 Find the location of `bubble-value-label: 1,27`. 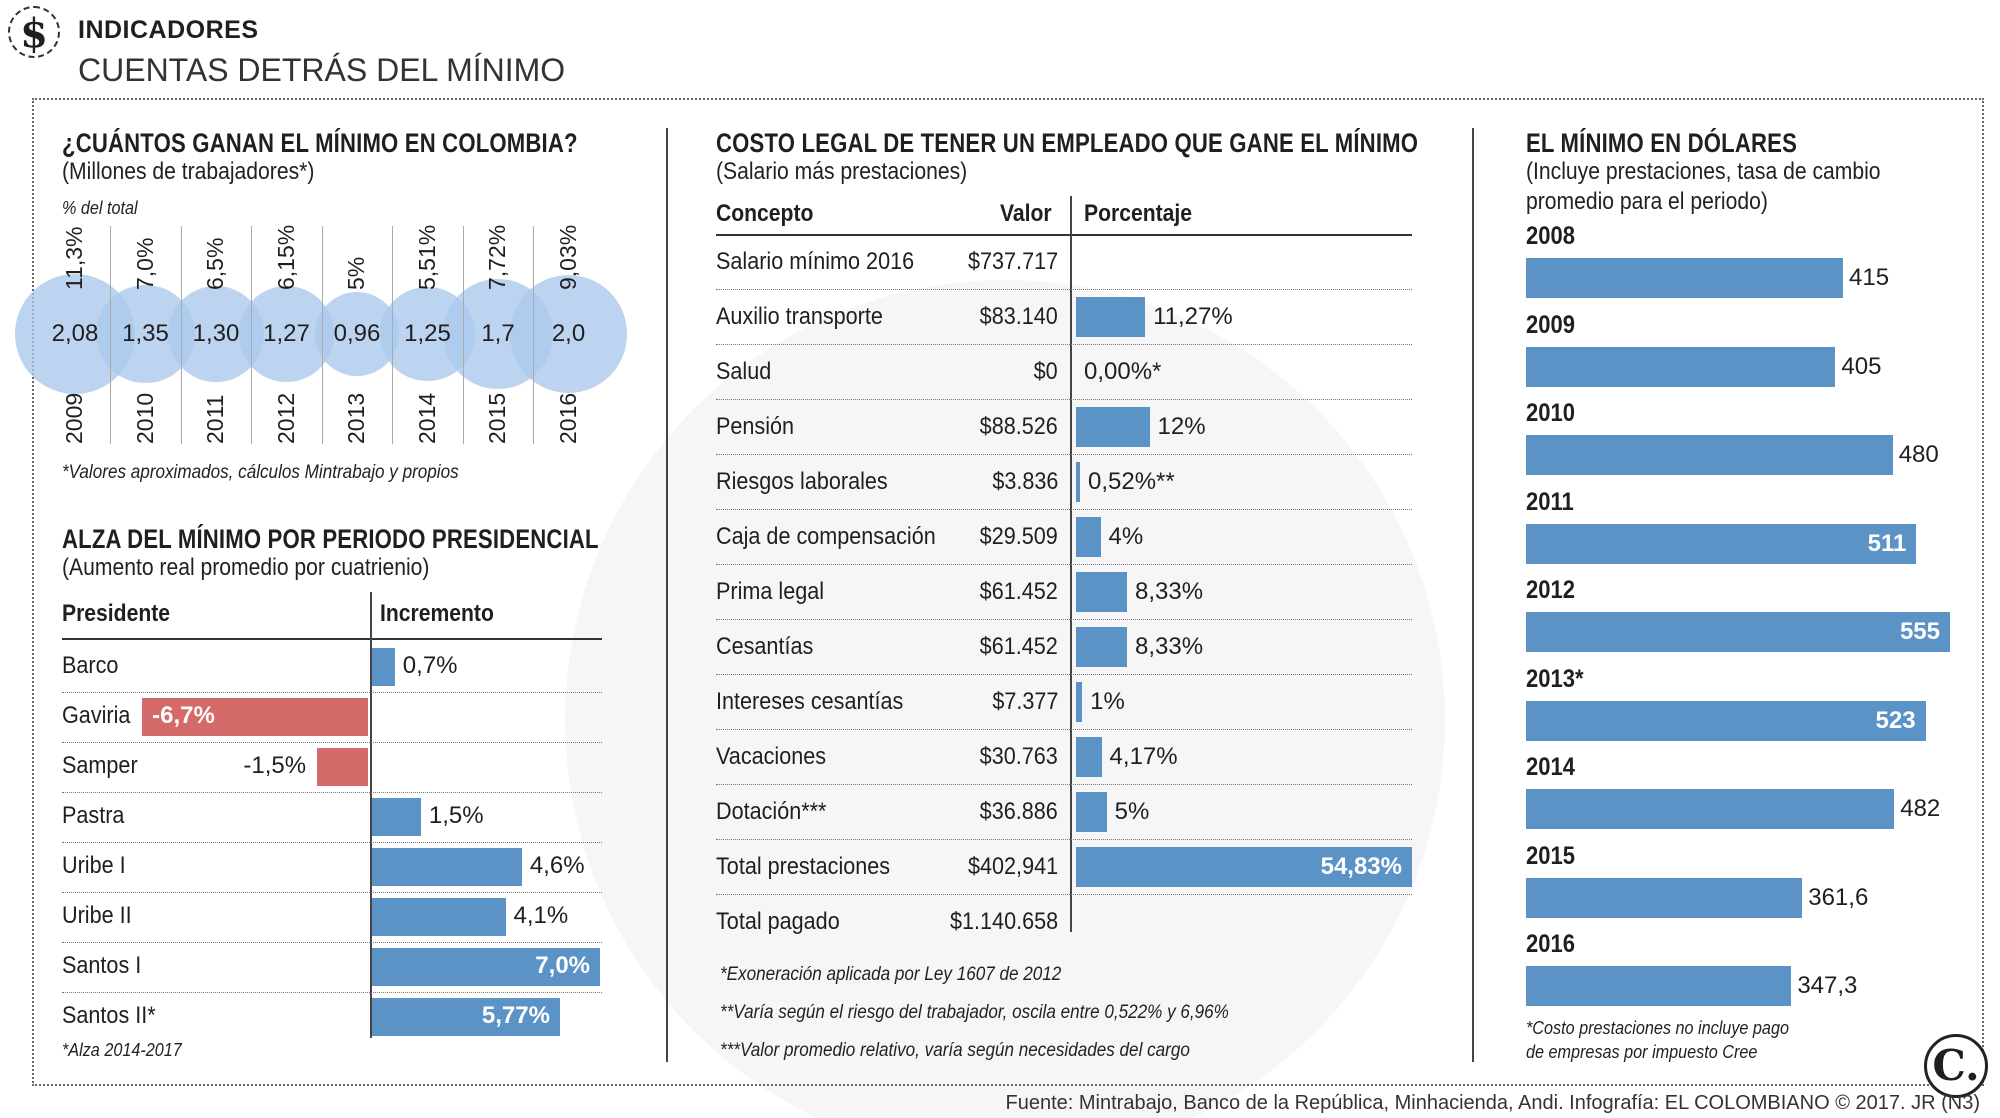

bubble-value-label: 1,27 is located at coordinates (286, 333).